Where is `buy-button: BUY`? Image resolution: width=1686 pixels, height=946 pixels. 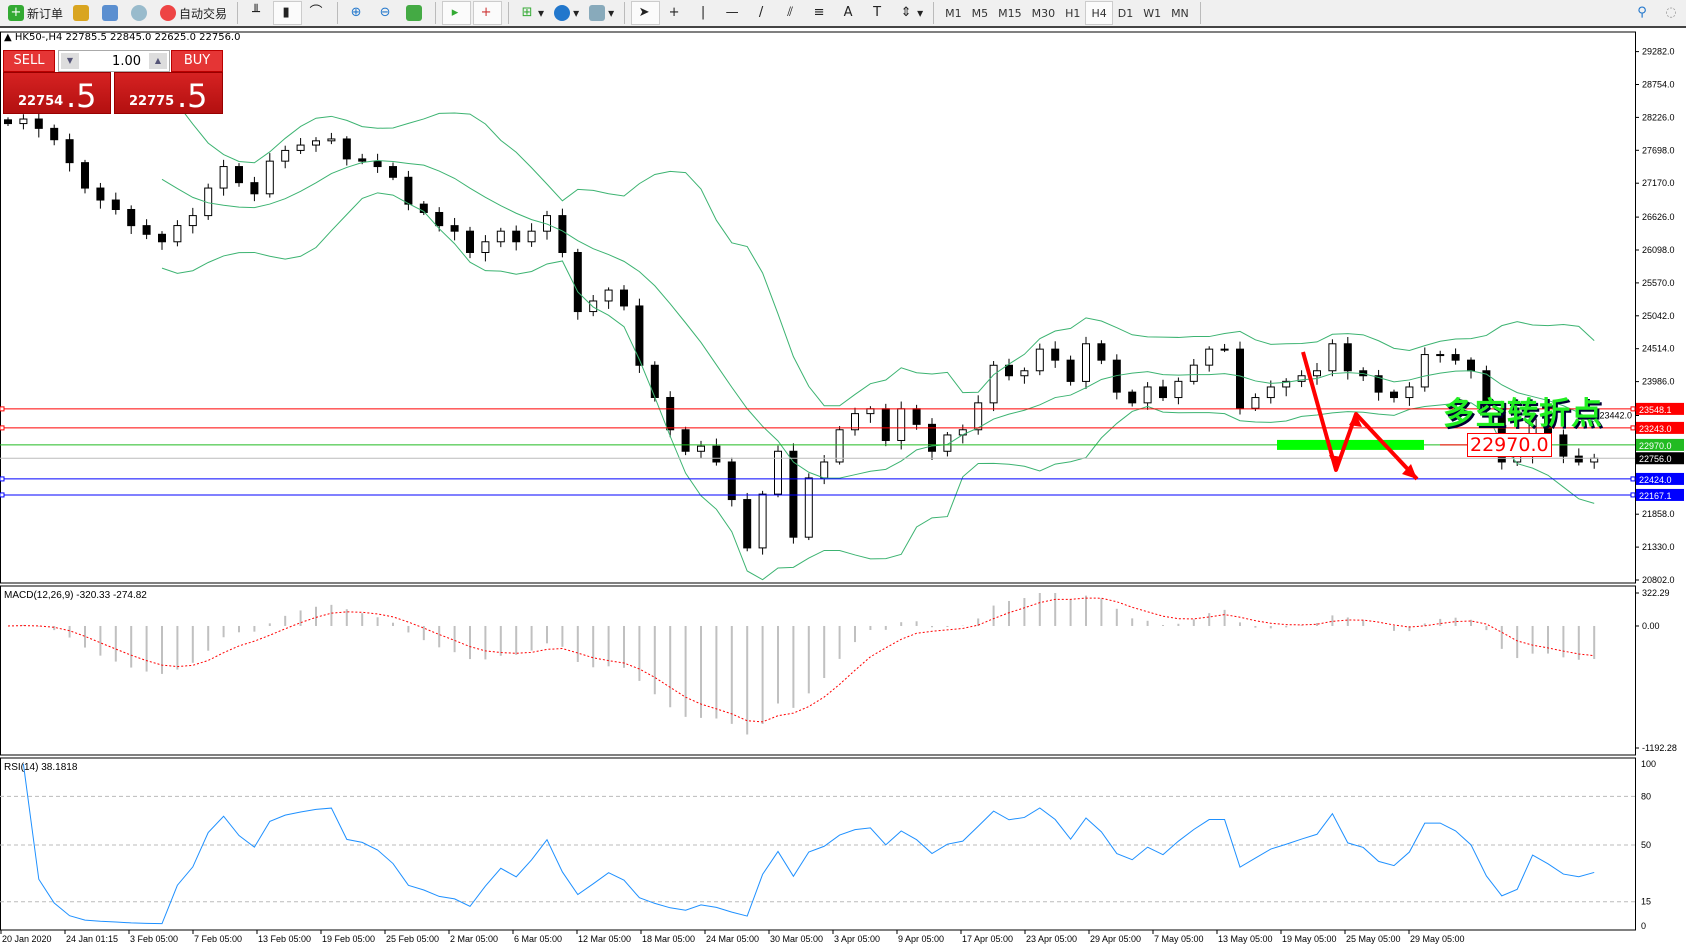 buy-button: BUY is located at coordinates (197, 61).